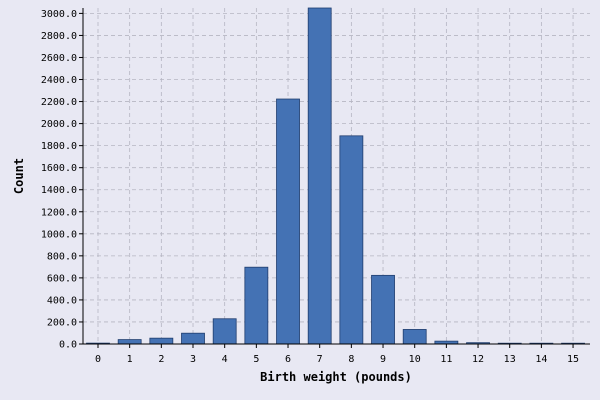 The image size is (600, 400). What do you see at coordinates (415, 359) in the screenshot?
I see `x-tick-label: 10` at bounding box center [415, 359].